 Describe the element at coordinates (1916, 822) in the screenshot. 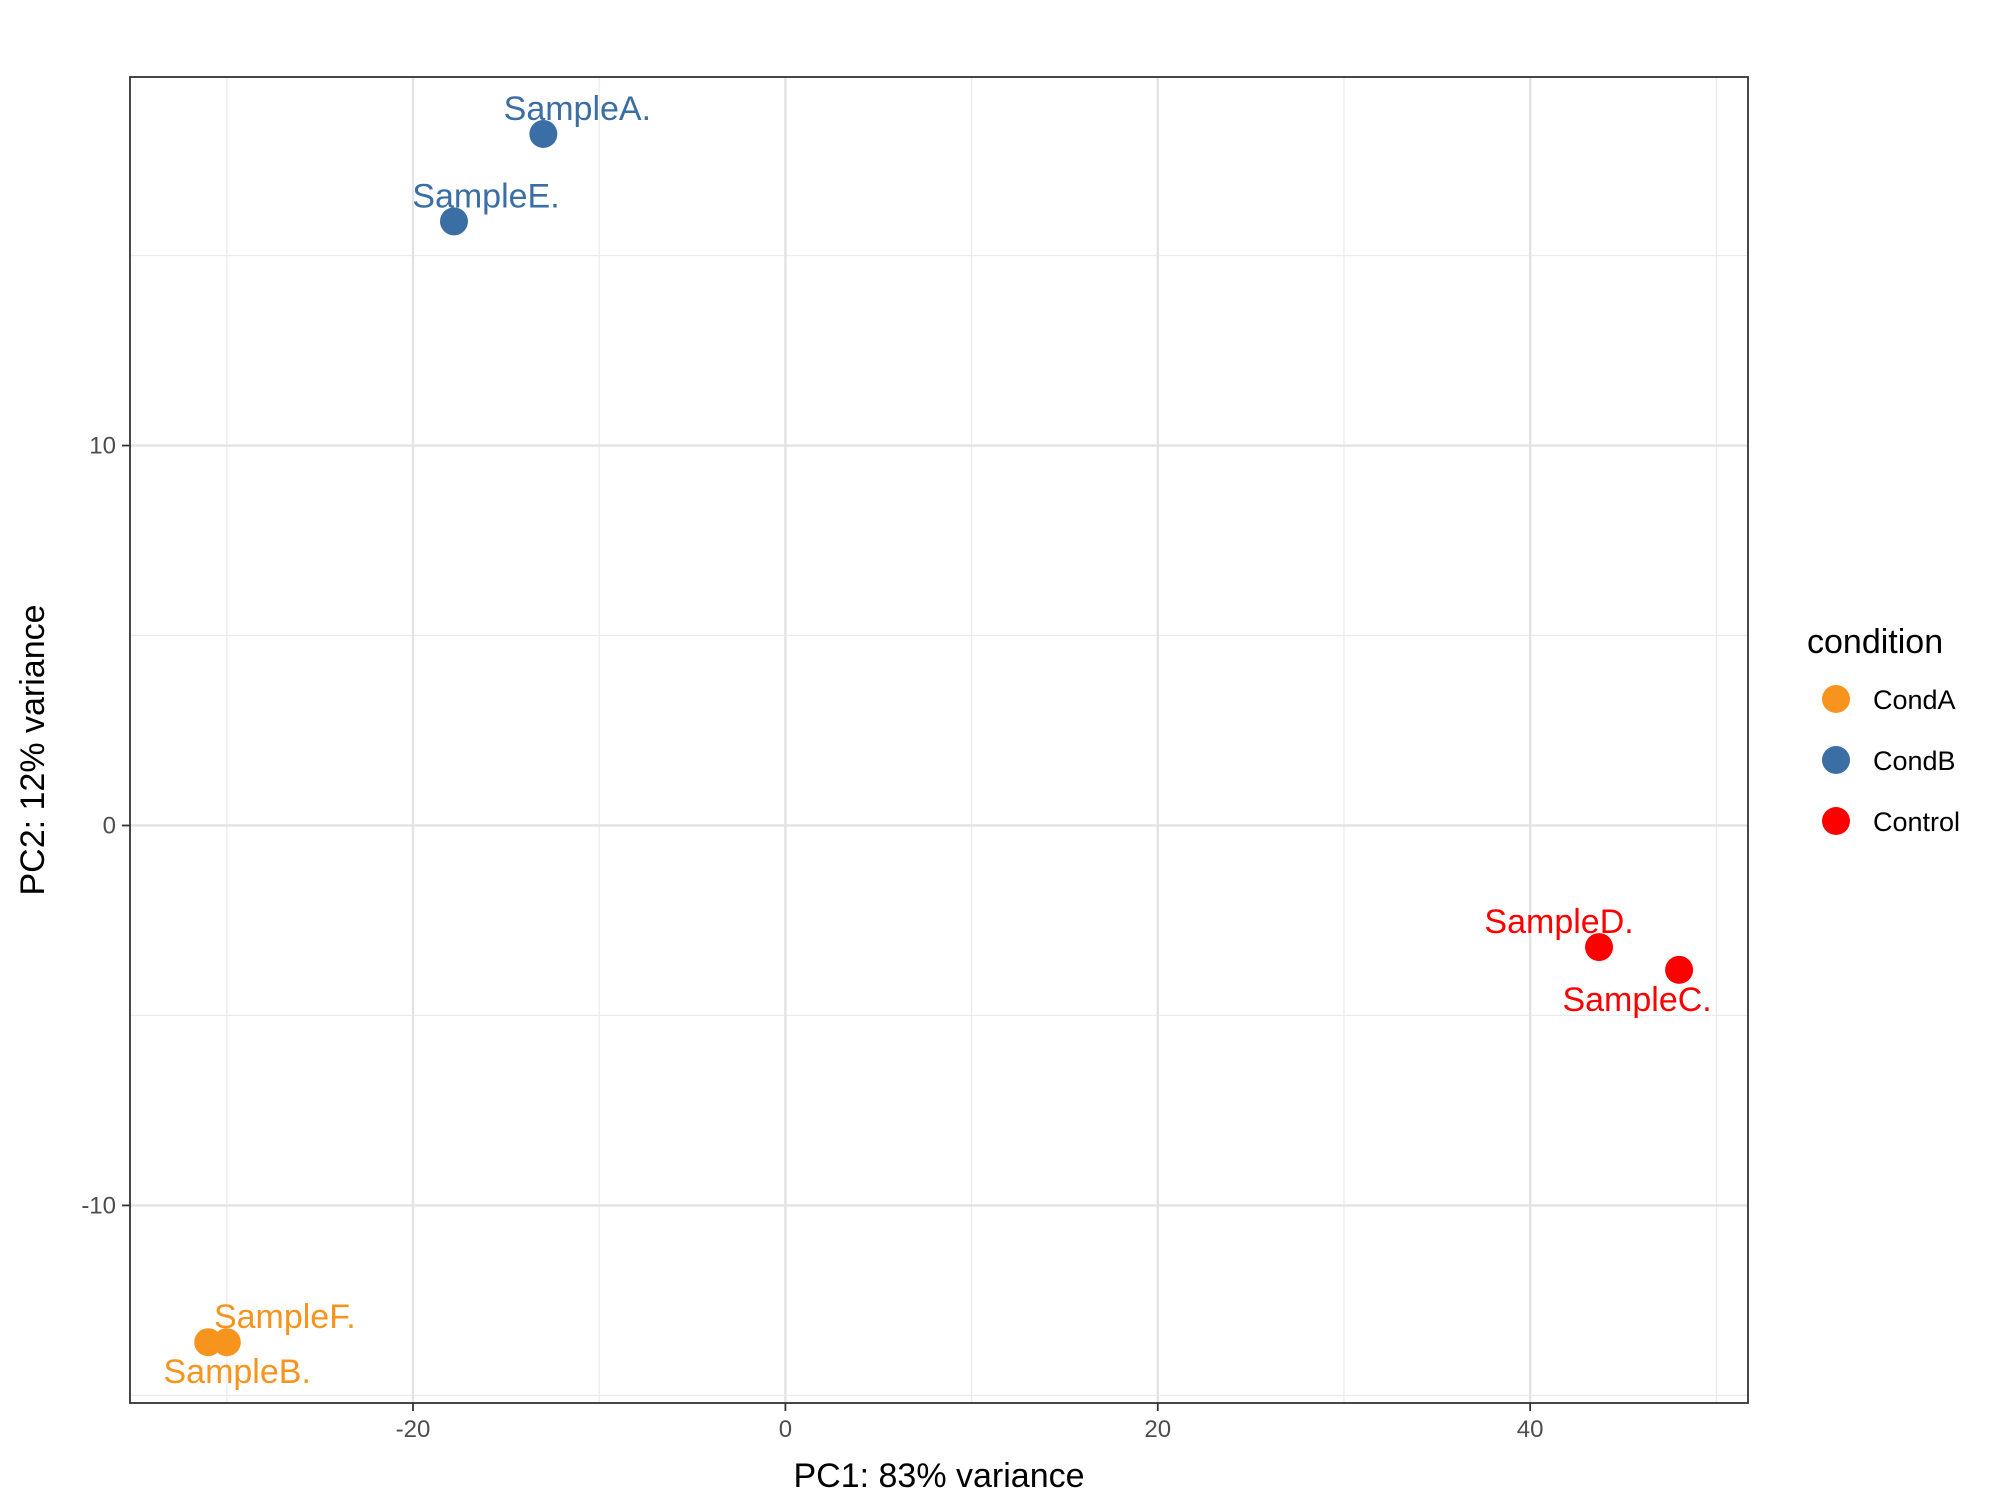

I see `legend-label: Control` at that location.